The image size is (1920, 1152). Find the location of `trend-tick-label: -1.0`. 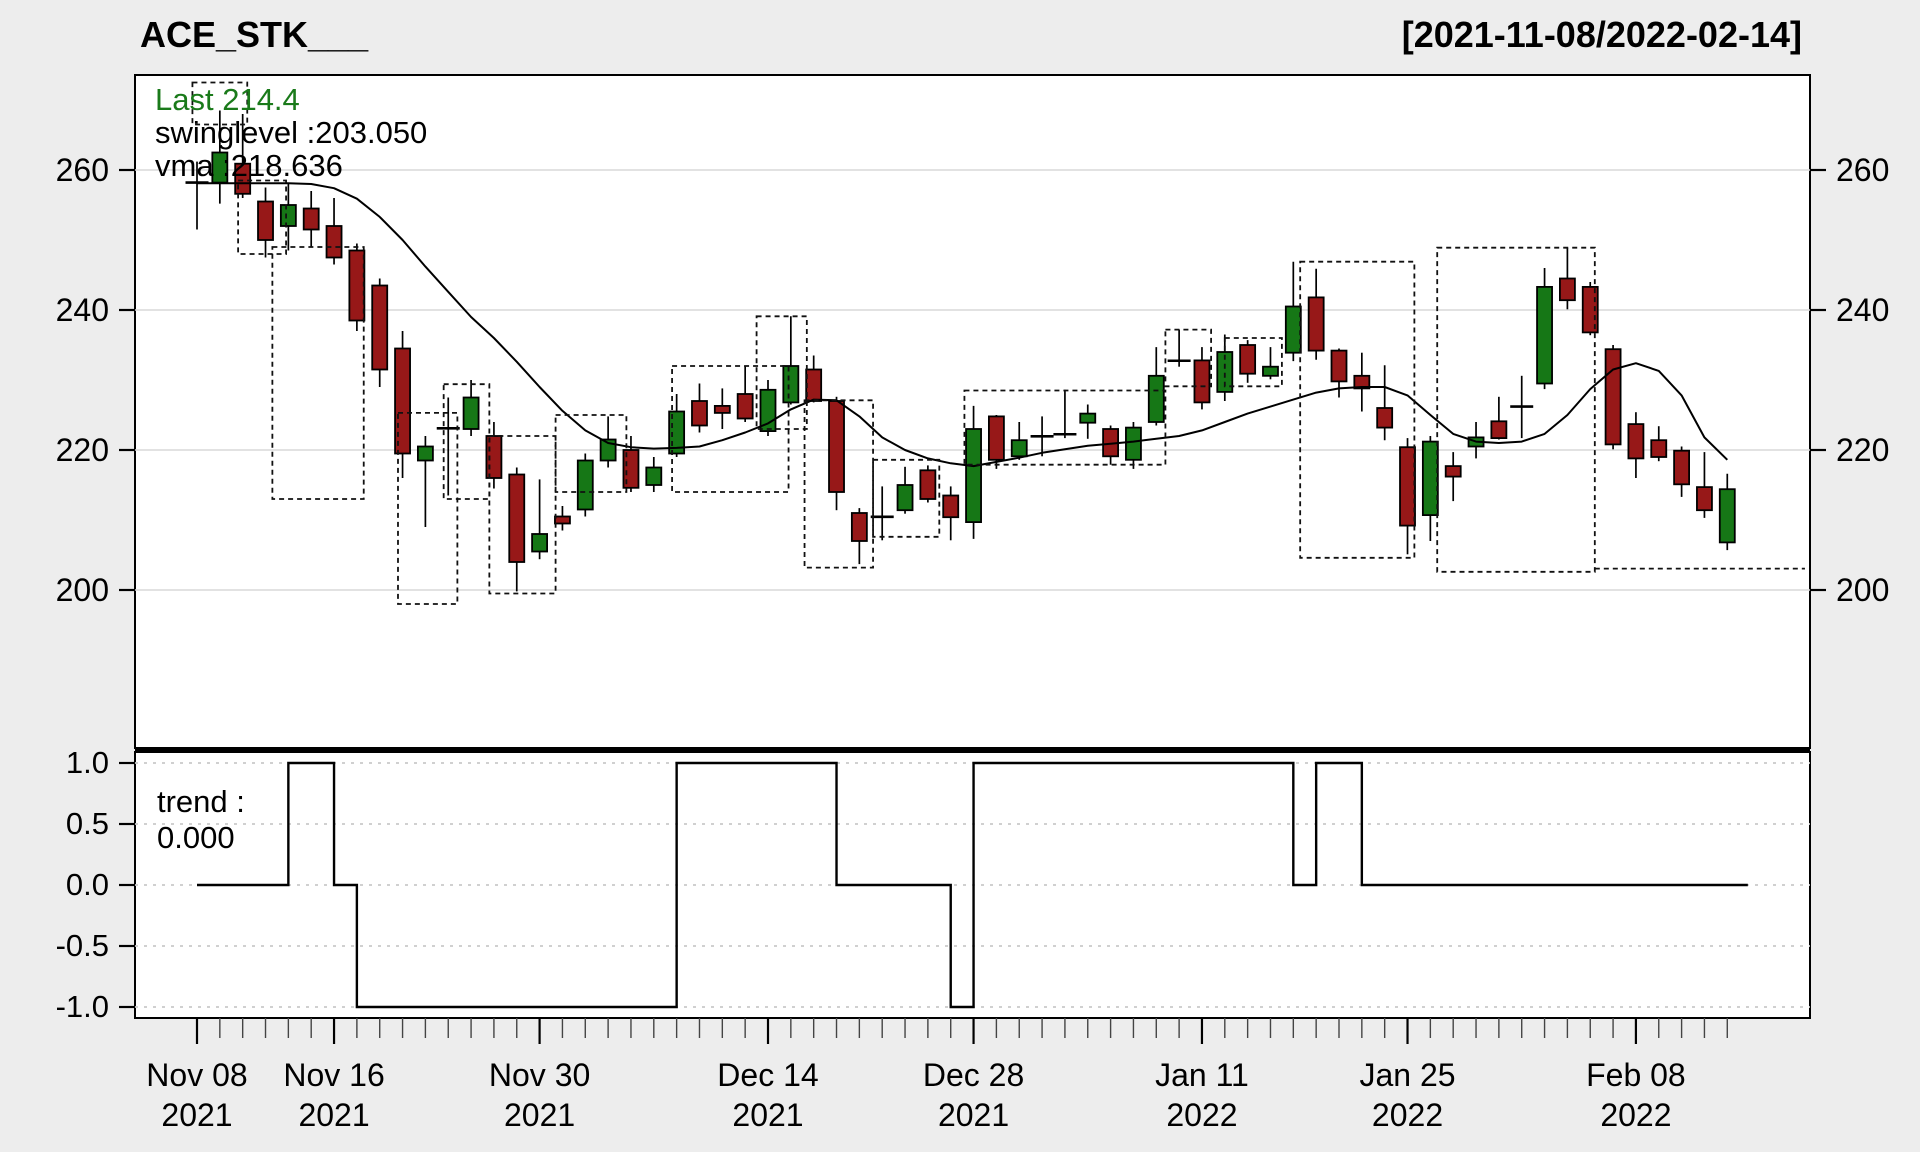

trend-tick-label: -1.0 is located at coordinates (82, 1006).